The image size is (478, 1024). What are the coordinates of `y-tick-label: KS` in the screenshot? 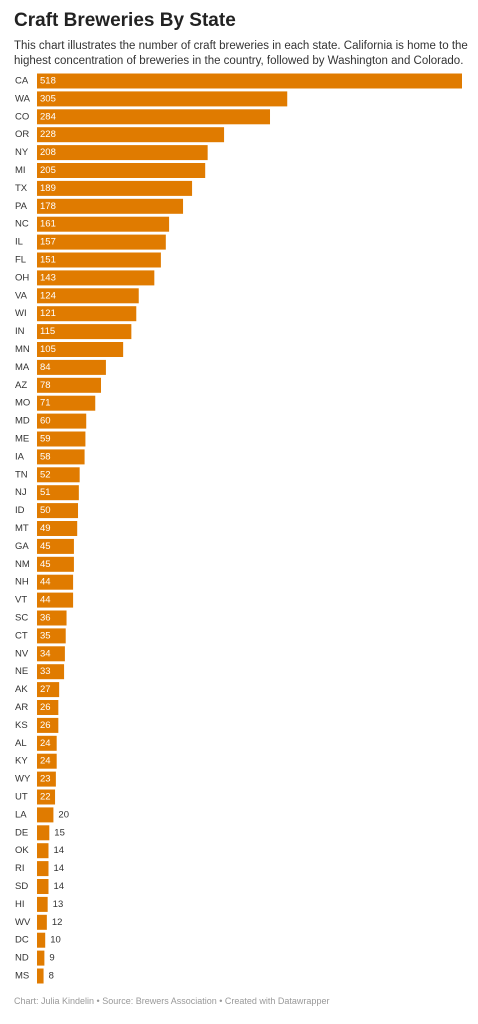 It's located at (21, 725).